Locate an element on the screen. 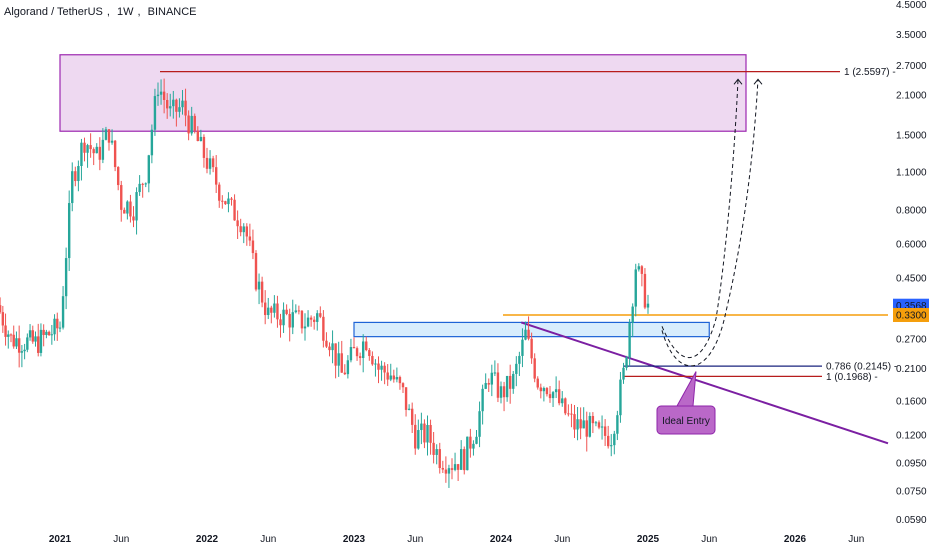  x-tick-label: 2022 is located at coordinates (207, 539).